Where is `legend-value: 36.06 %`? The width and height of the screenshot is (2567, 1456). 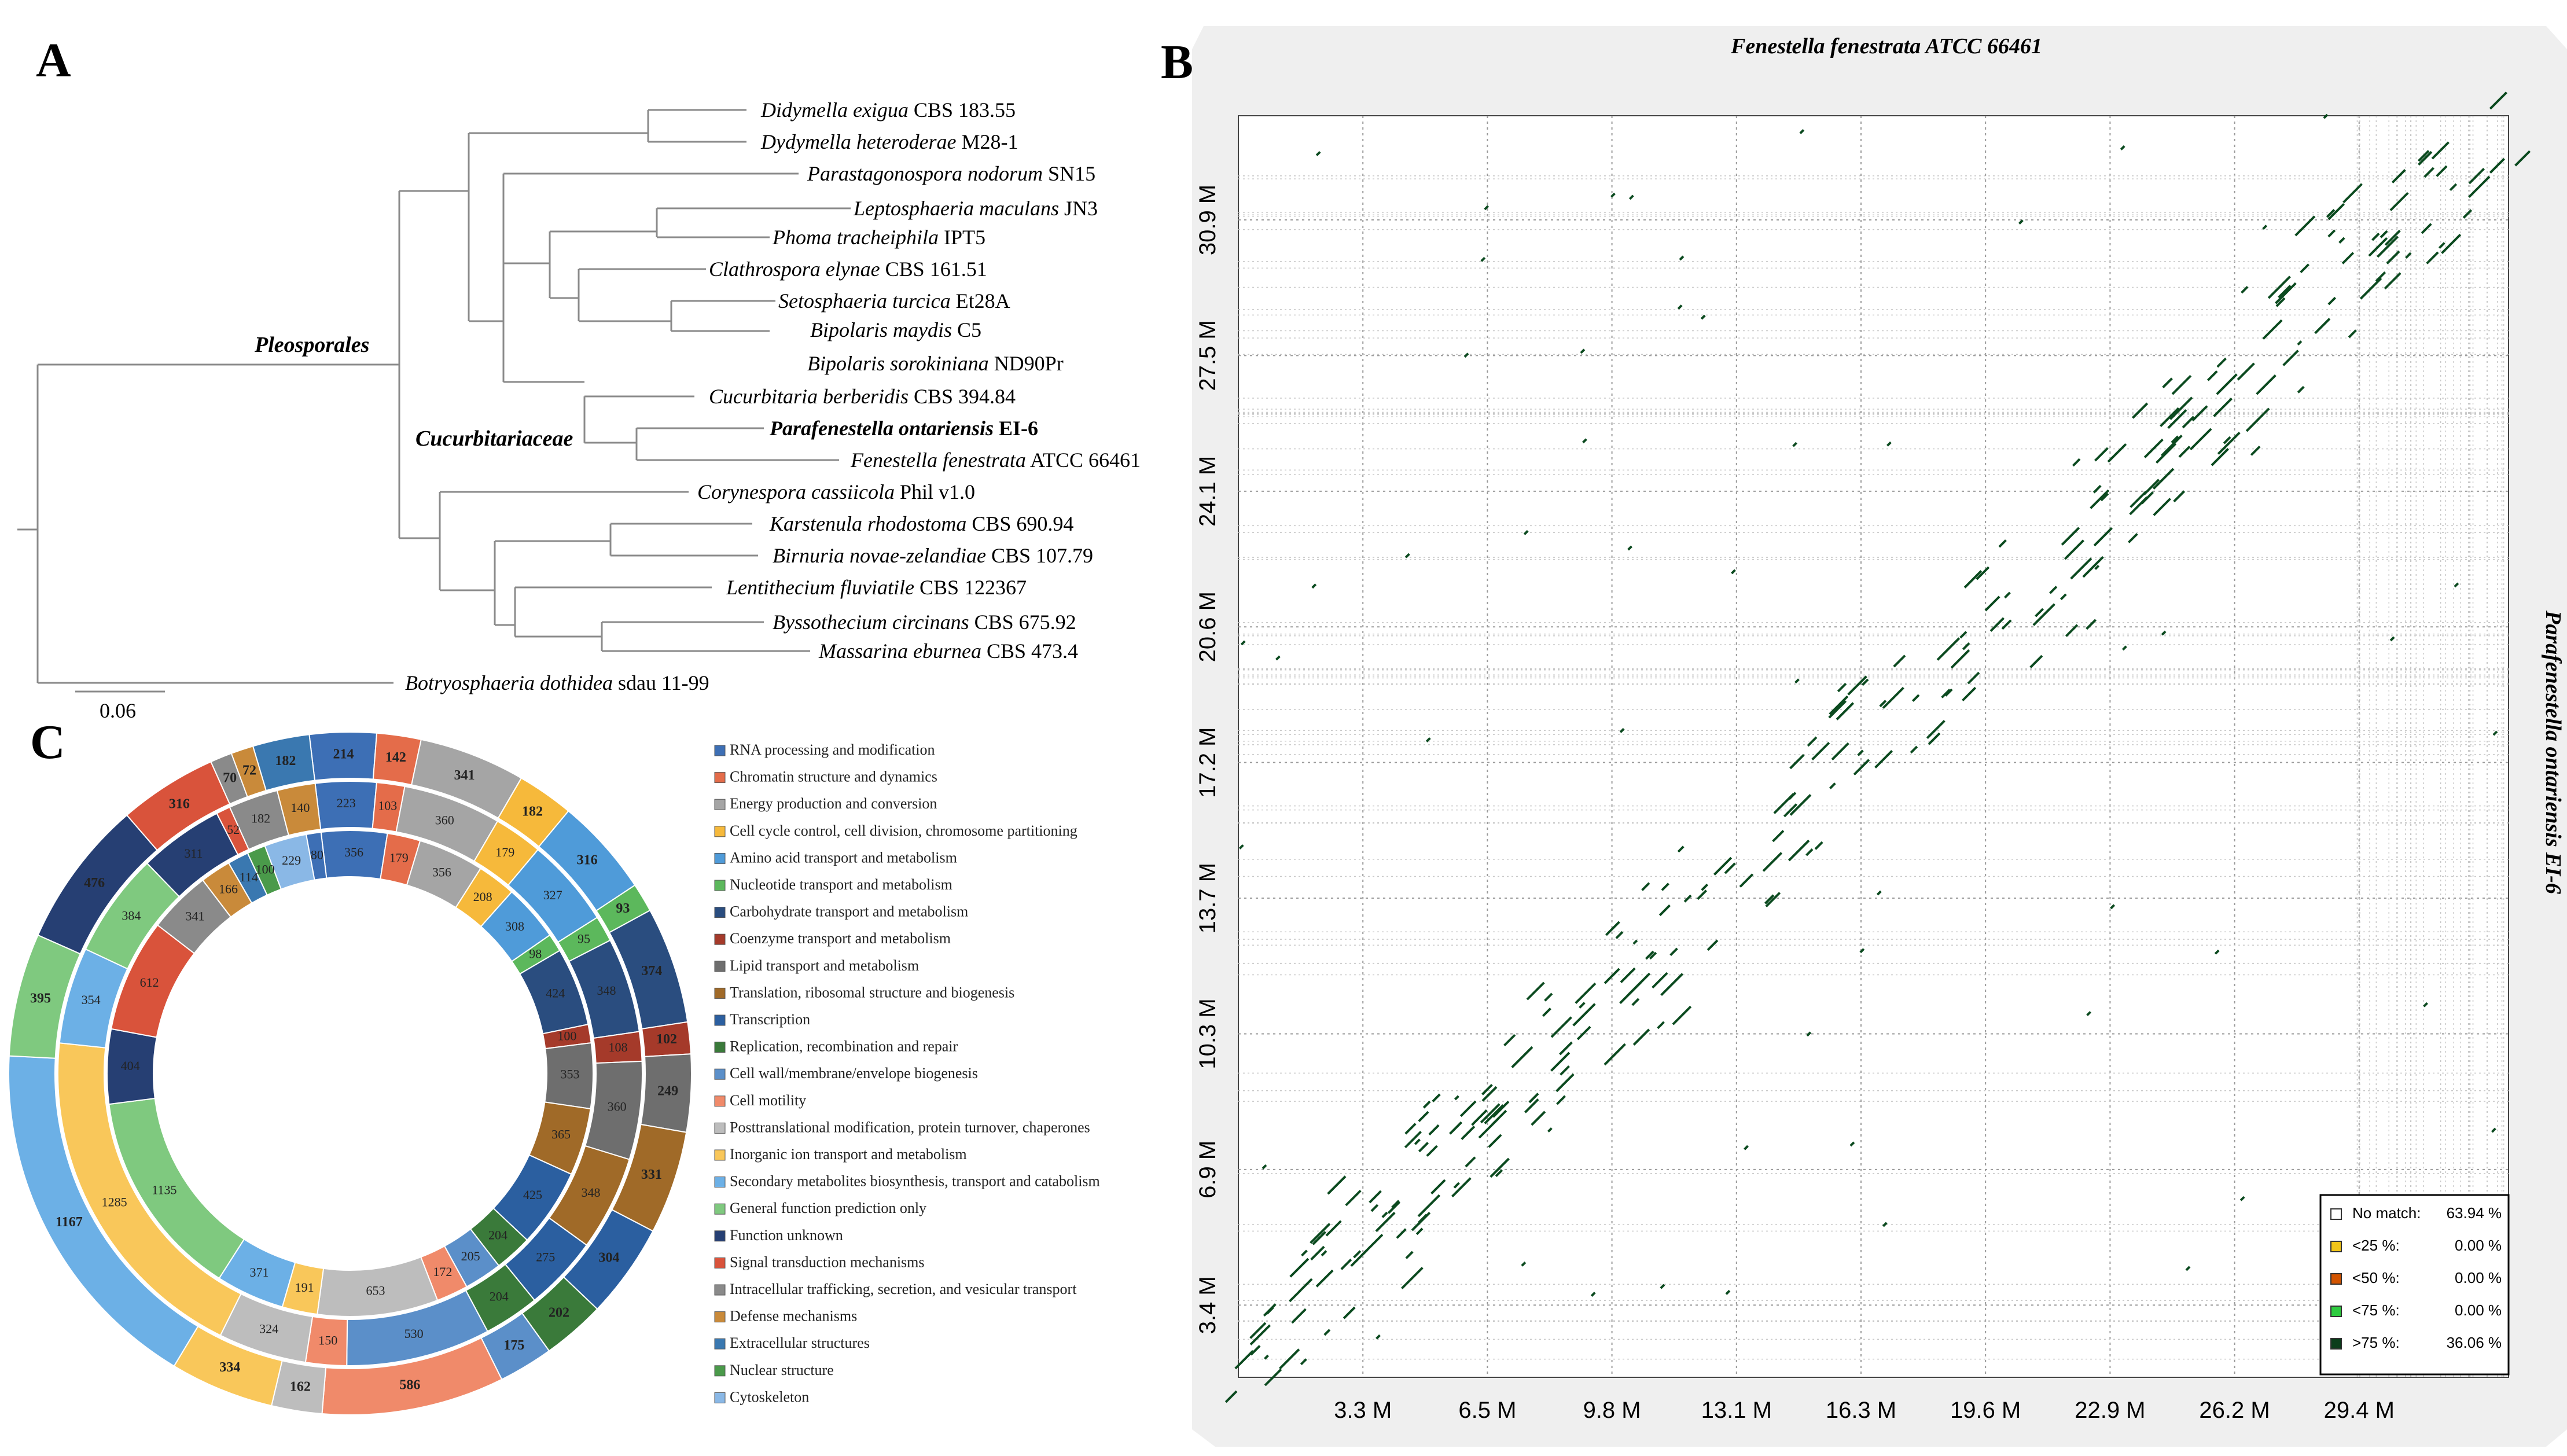
legend-value: 36.06 % is located at coordinates (2474, 1342).